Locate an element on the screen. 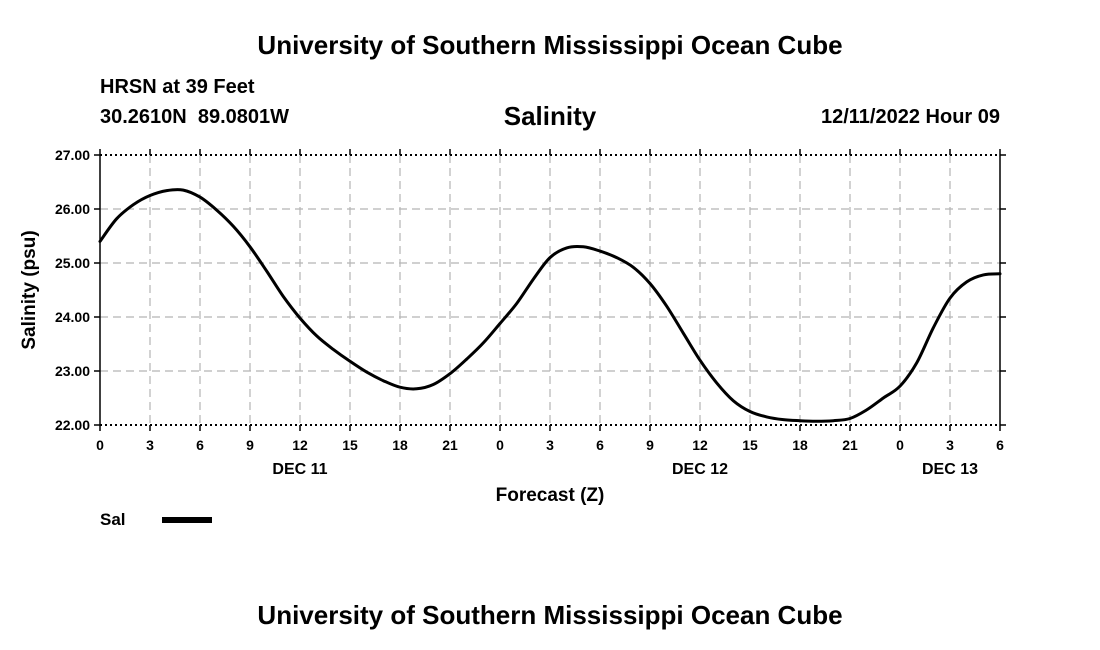  day-label: DEC 12 is located at coordinates (700, 469).